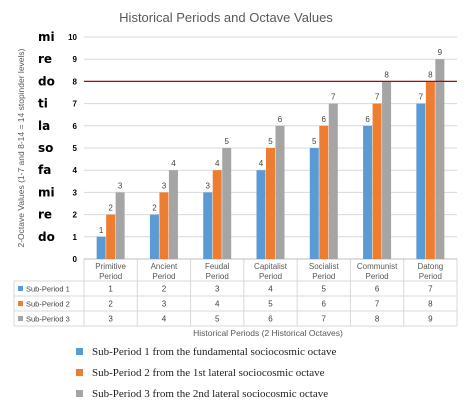 The width and height of the screenshot is (471, 416). I want to click on y-tick-label: 8, so click(75, 81).